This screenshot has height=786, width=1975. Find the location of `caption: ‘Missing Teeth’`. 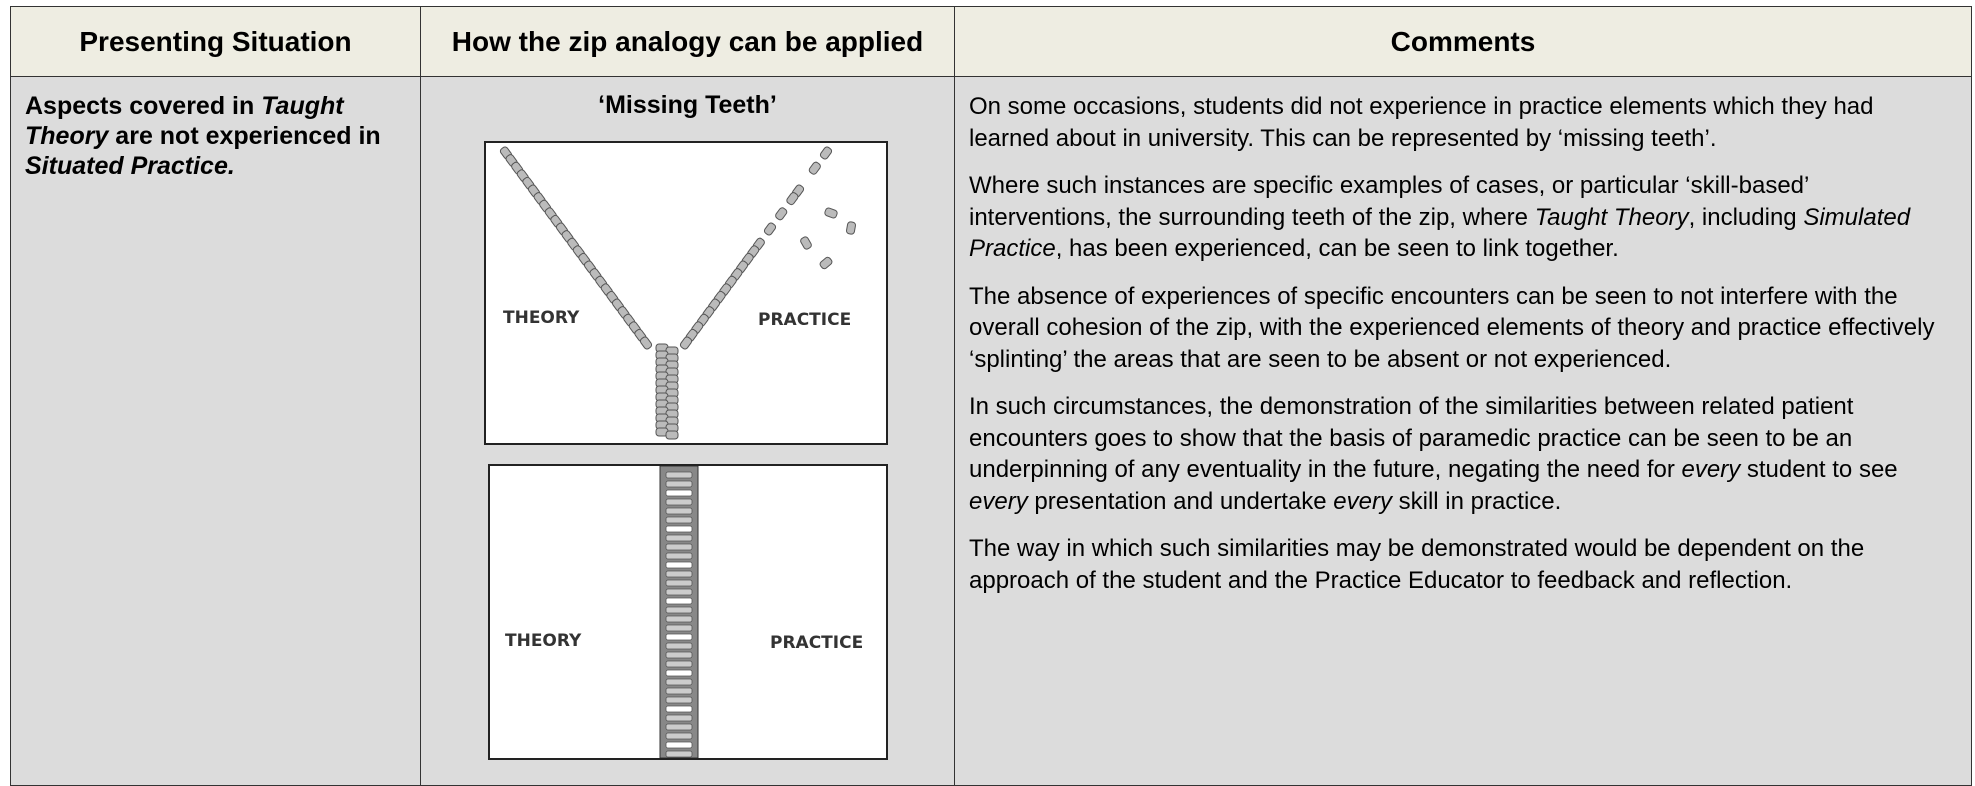

caption: ‘Missing Teeth’ is located at coordinates (687, 105).